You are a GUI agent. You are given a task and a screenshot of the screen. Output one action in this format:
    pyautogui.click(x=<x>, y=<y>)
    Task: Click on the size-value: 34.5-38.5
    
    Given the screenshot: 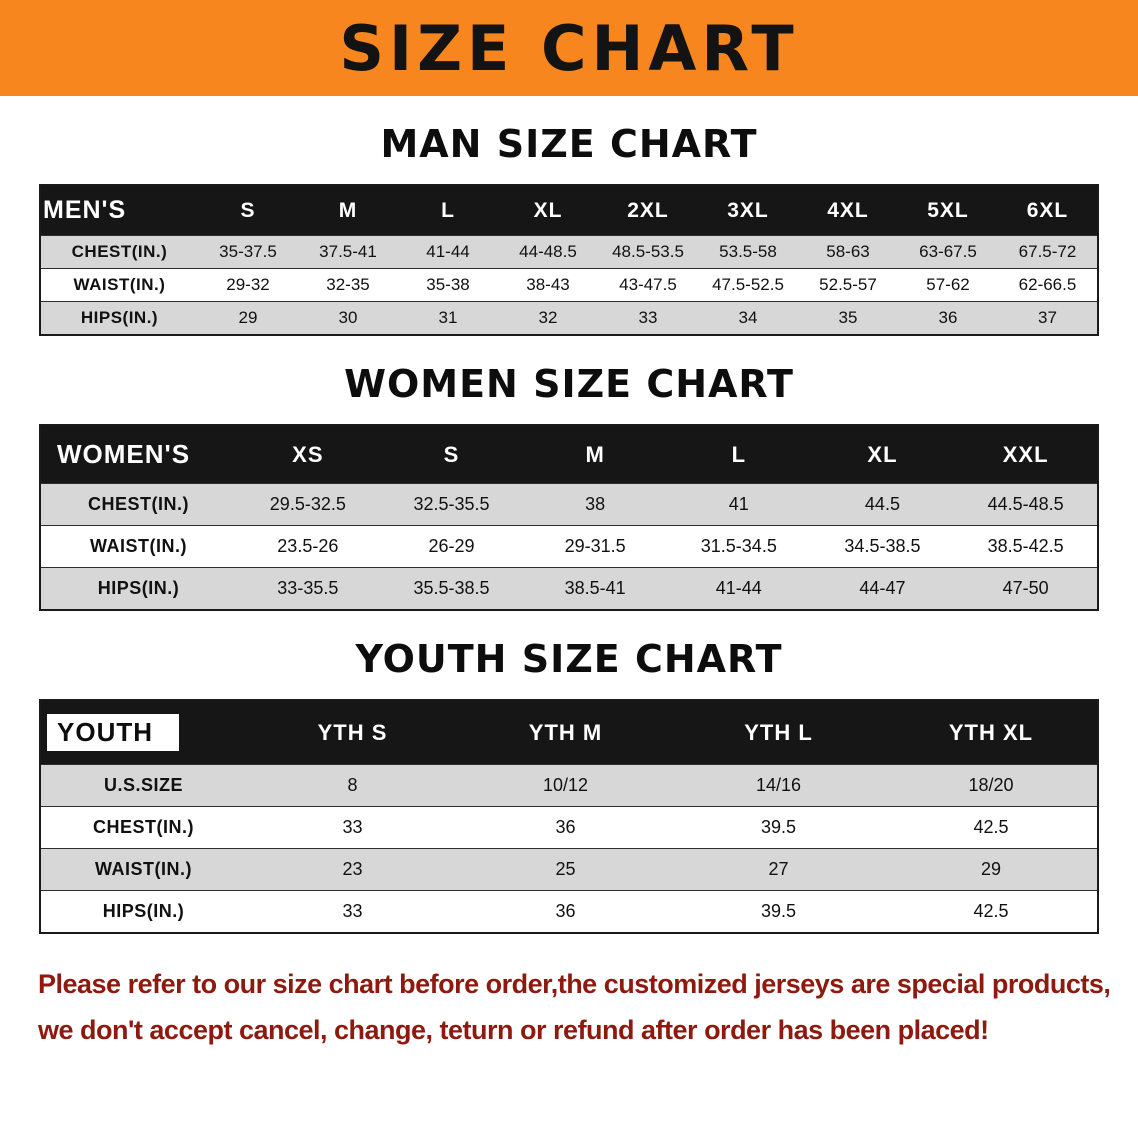 What is the action you would take?
    pyautogui.click(x=882, y=546)
    